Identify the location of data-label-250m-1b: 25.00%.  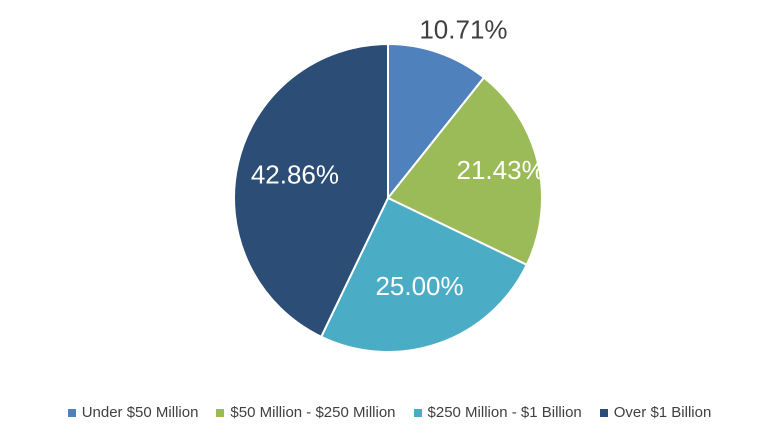
(419, 286).